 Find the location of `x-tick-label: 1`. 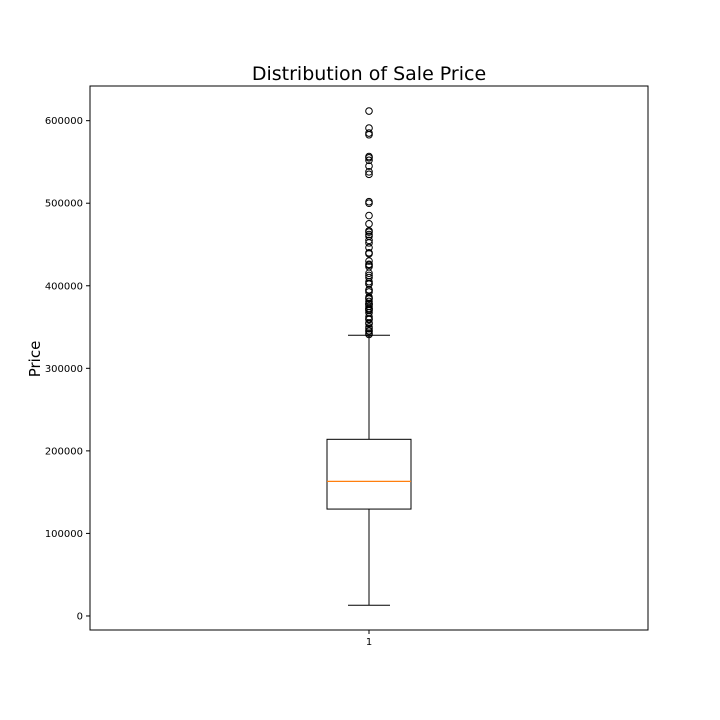

x-tick-label: 1 is located at coordinates (369, 642).